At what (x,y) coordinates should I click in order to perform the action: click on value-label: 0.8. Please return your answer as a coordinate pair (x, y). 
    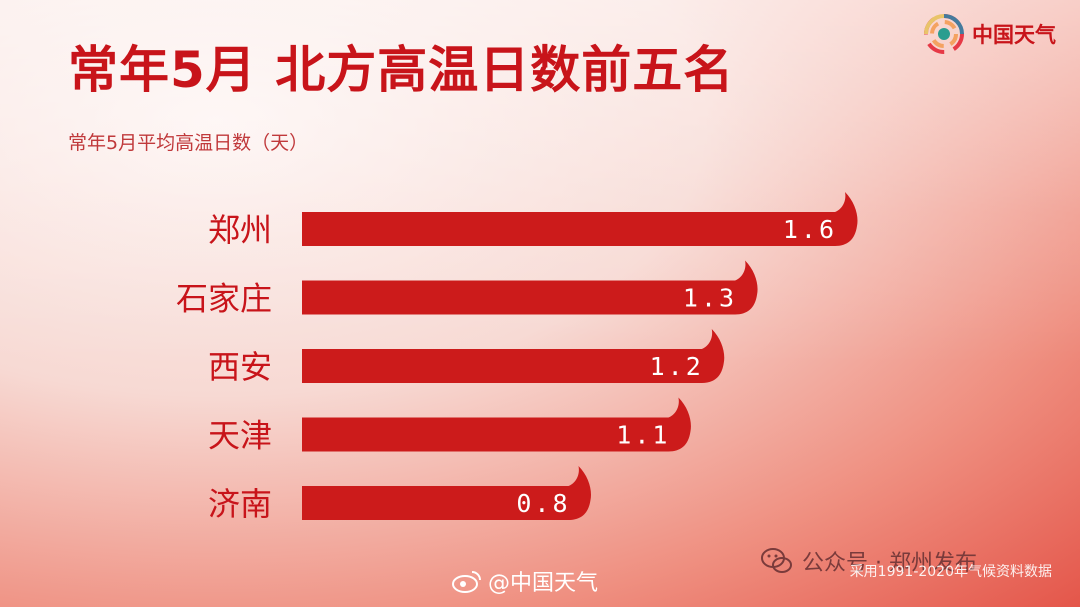
    Looking at the image, I should click on (543, 503).